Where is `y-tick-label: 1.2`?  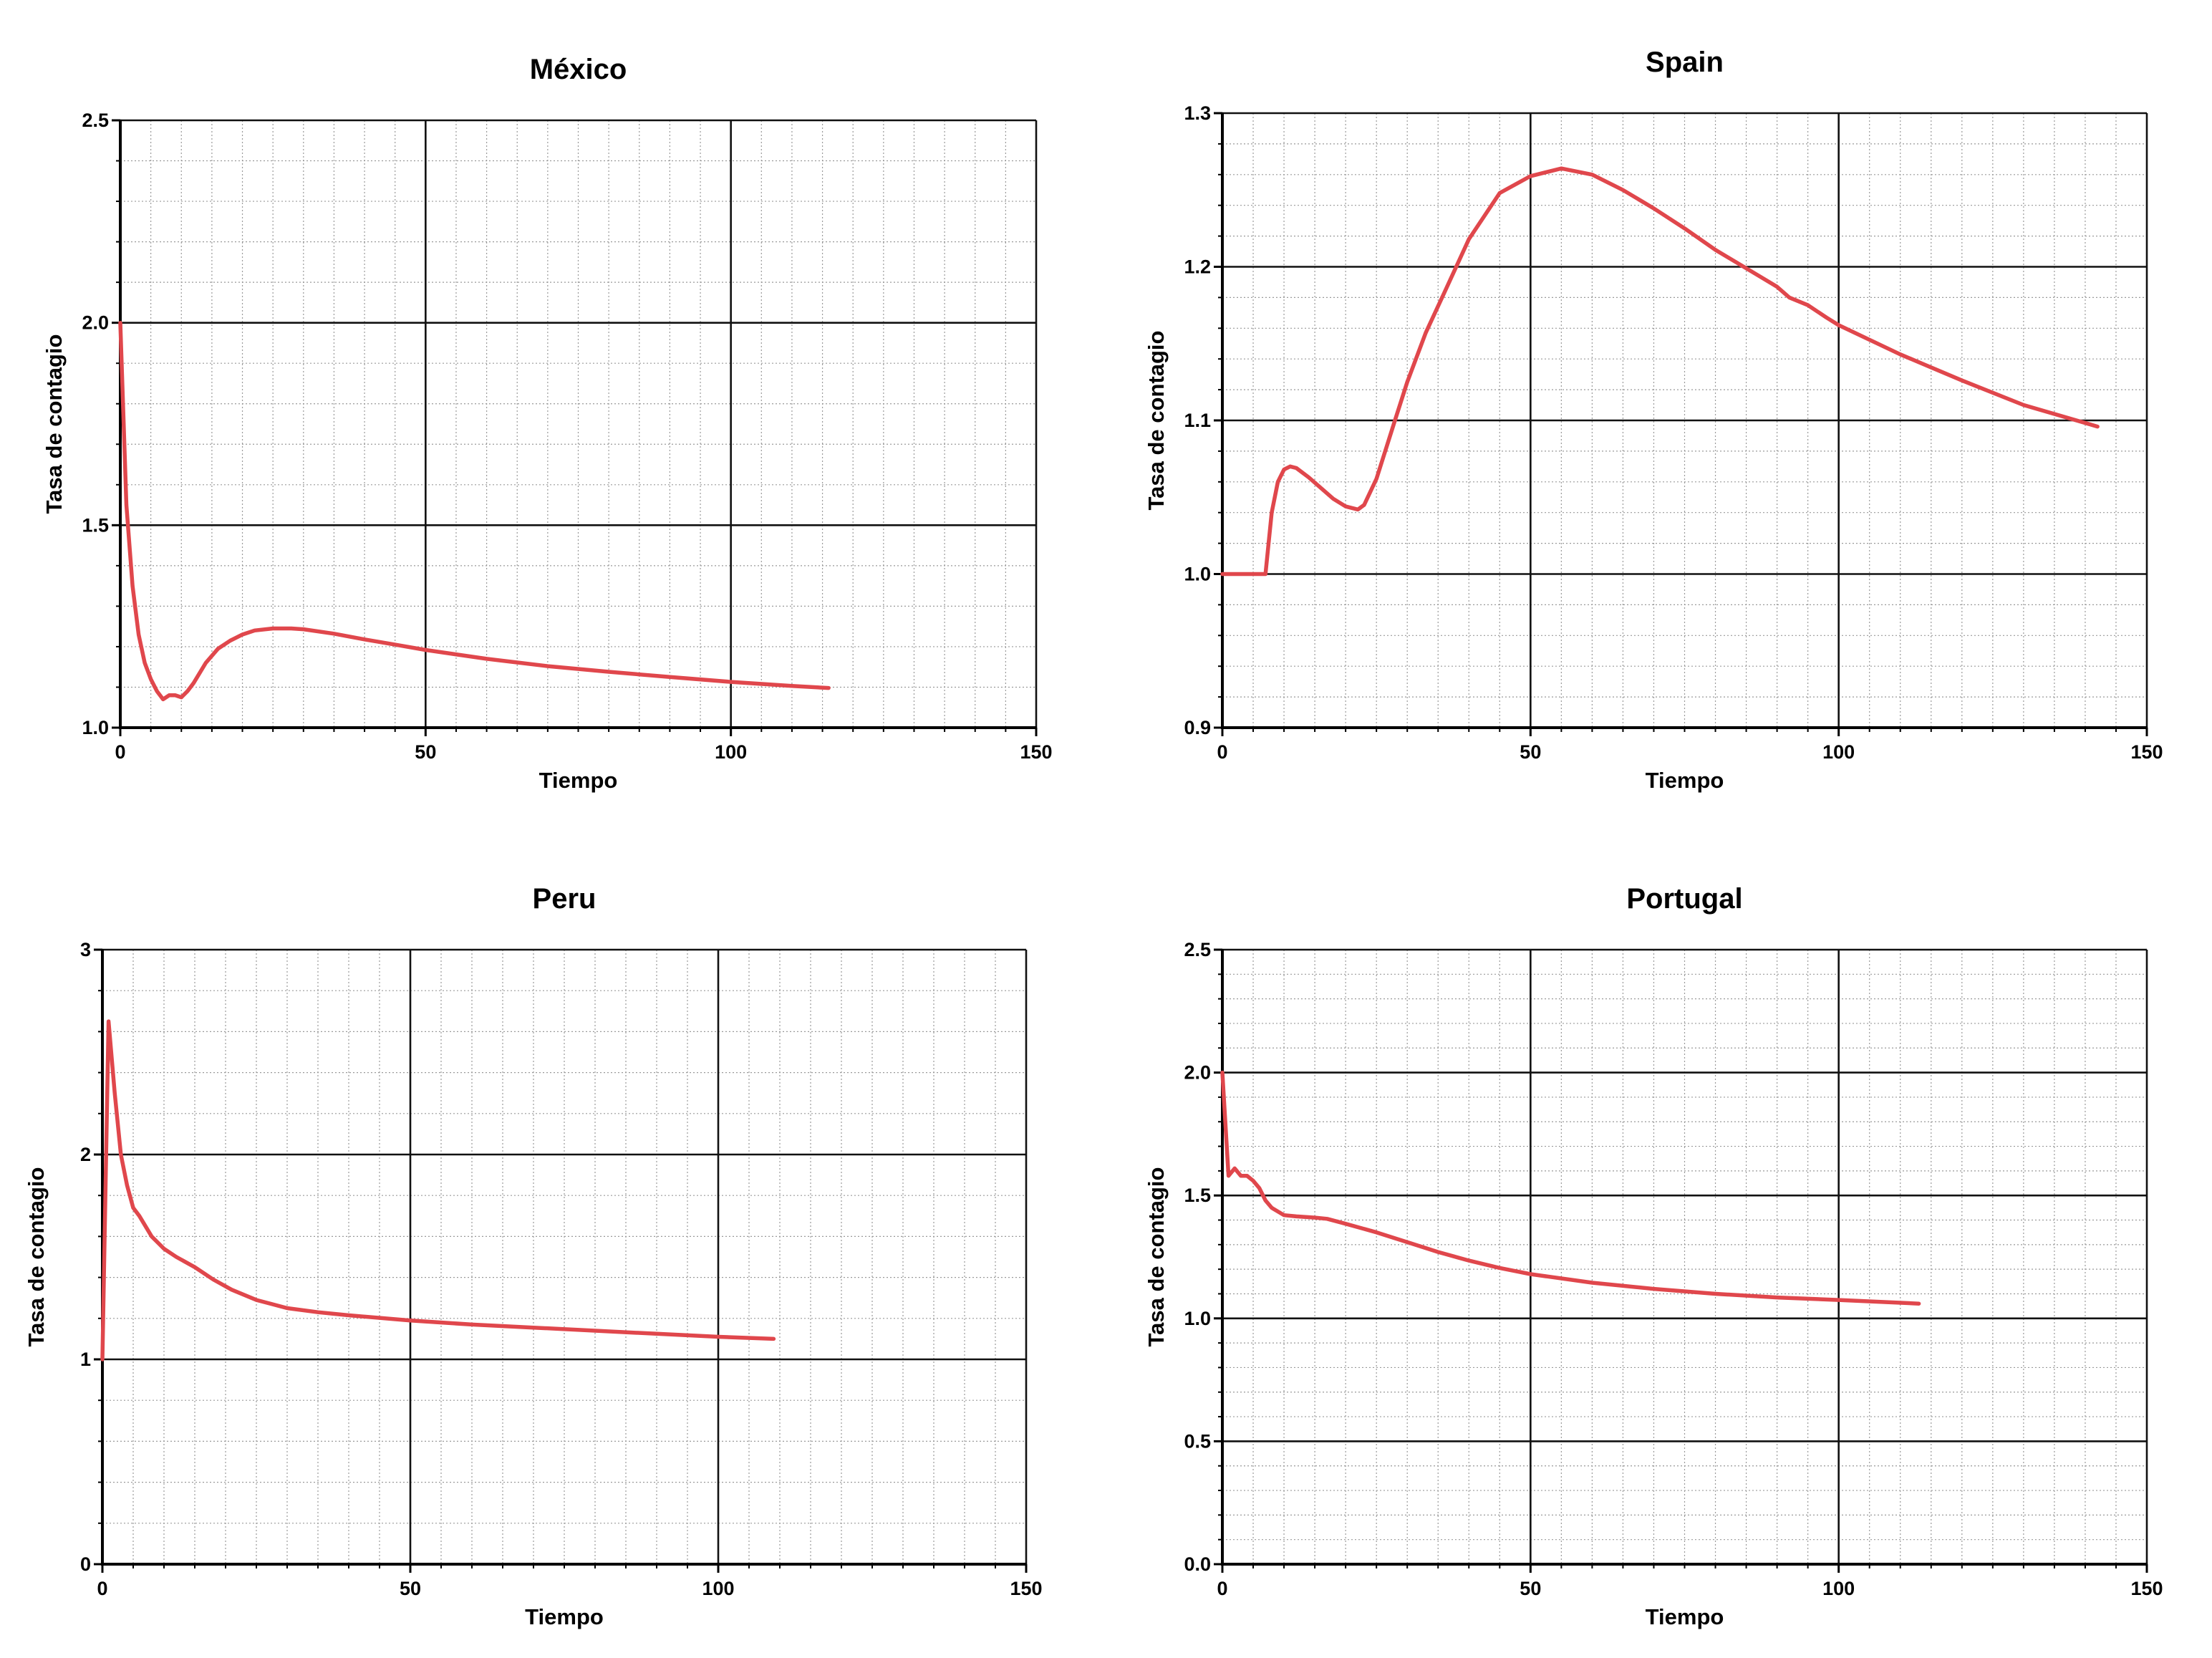 y-tick-label: 1.2 is located at coordinates (1197, 267).